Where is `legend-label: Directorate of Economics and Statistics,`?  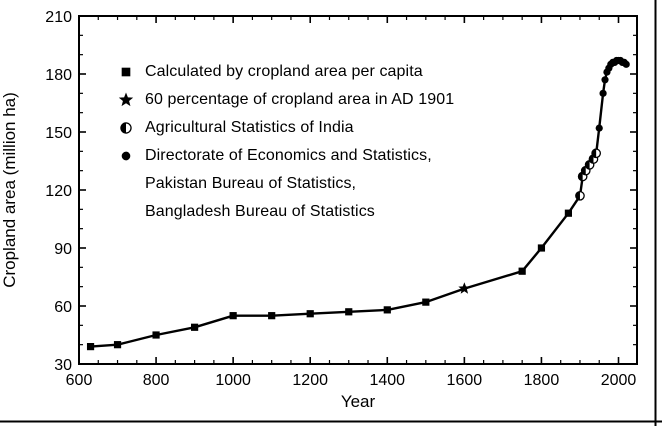
legend-label: Directorate of Economics and Statistics, is located at coordinates (288, 155).